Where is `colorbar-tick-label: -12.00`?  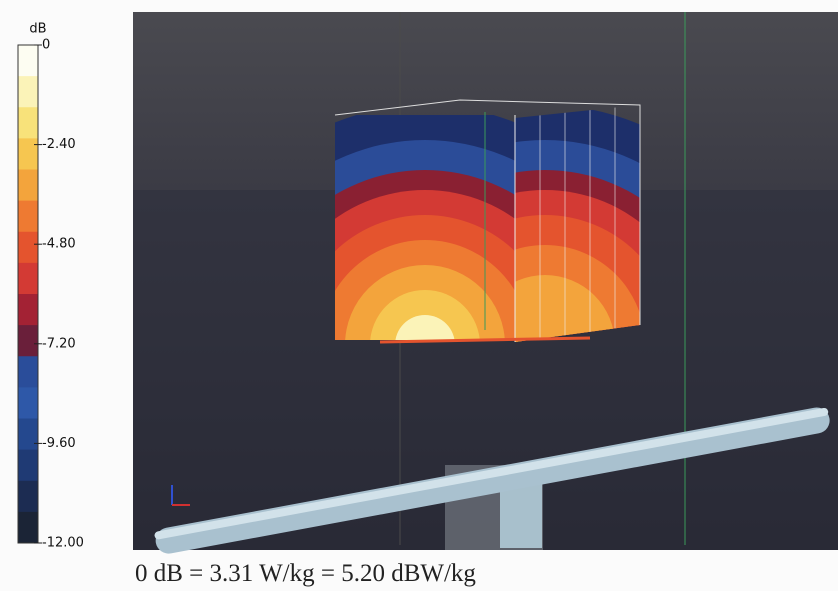
colorbar-tick-label: -12.00 is located at coordinates (63, 543).